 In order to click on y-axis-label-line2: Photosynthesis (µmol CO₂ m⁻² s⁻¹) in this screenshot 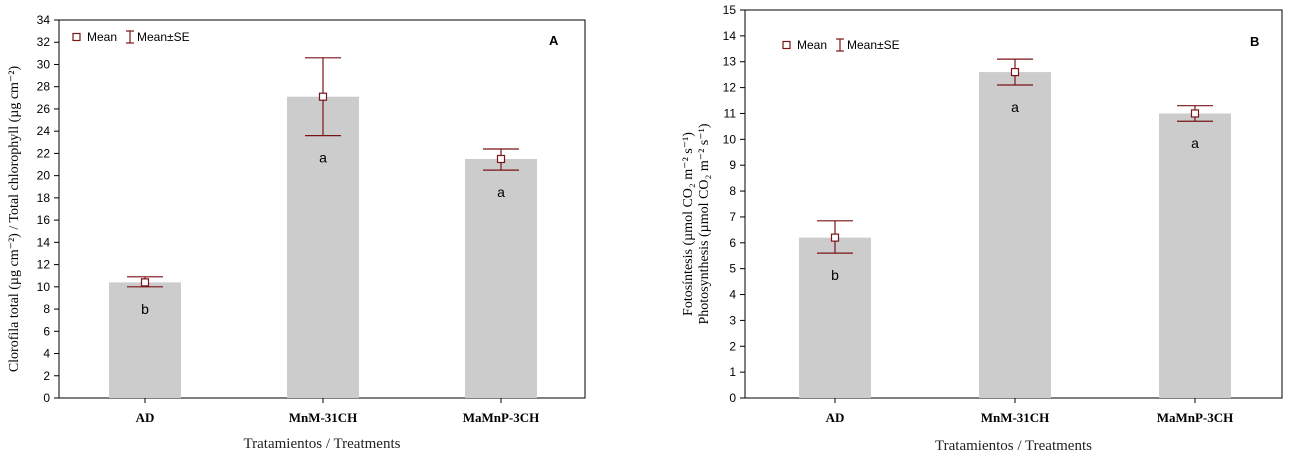, I will do `click(704, 223)`.